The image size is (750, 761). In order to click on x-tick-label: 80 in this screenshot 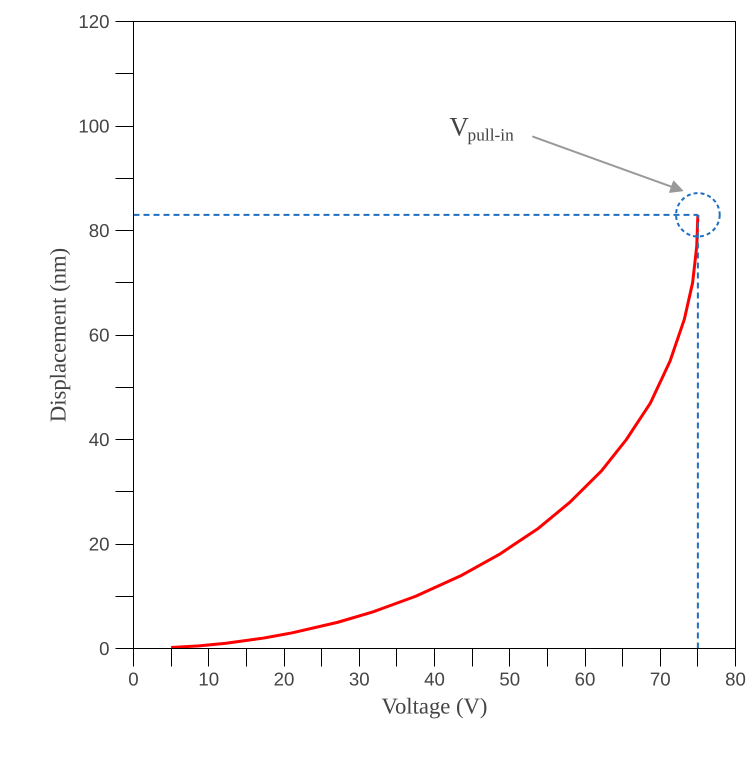, I will do `click(735, 679)`.